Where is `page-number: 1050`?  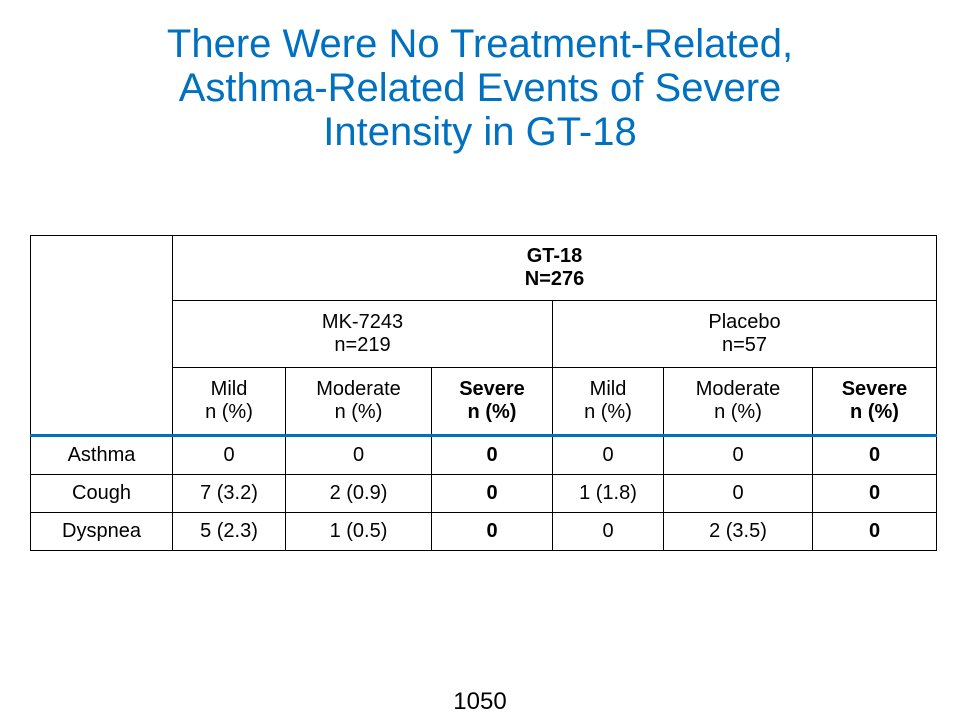 page-number: 1050 is located at coordinates (480, 701).